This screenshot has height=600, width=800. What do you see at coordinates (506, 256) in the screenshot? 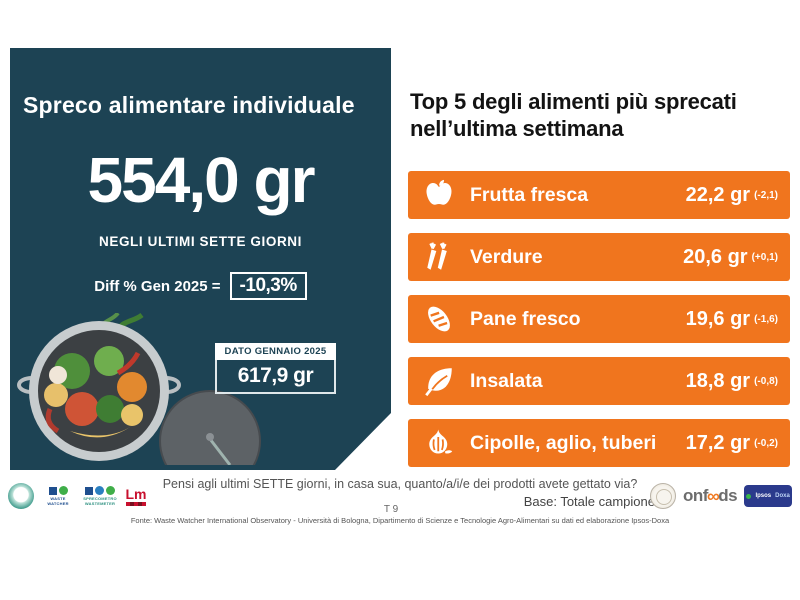
I see `food-label: Verdure` at bounding box center [506, 256].